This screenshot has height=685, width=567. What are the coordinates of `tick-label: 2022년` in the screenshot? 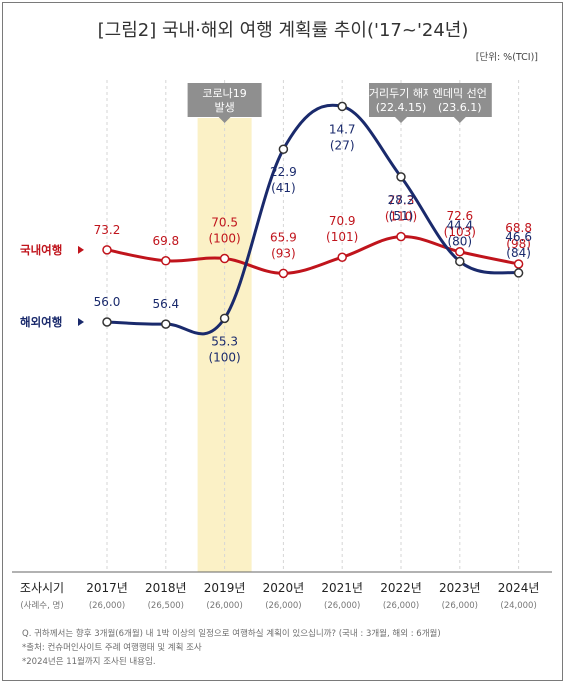 It's located at (401, 588).